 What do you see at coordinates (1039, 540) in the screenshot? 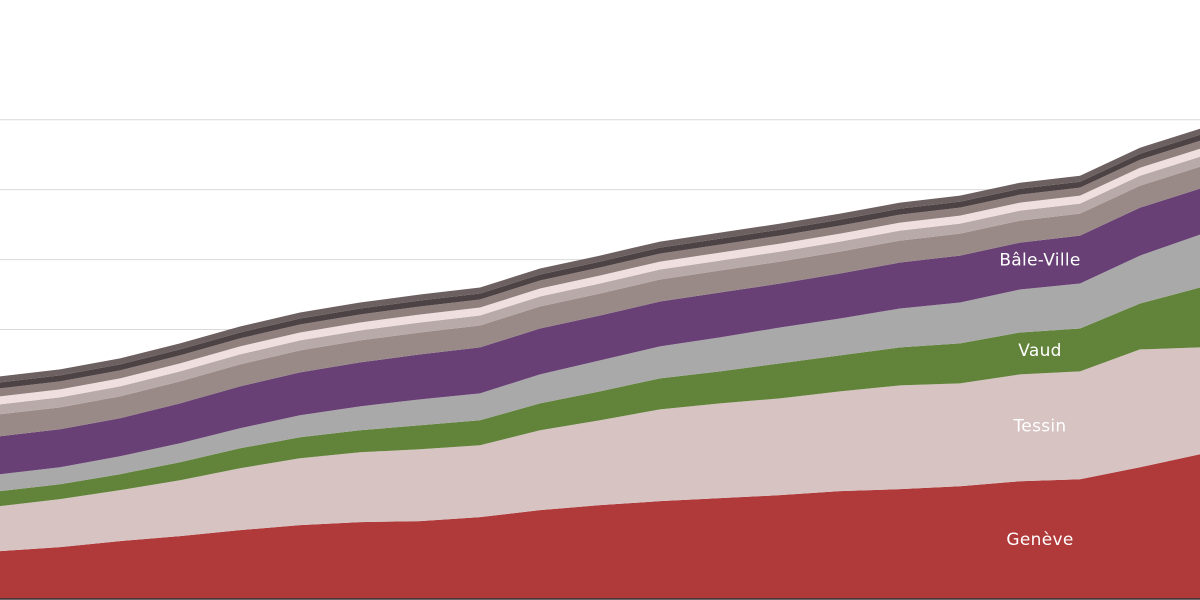
I see `label-gen-ve: Genève` at bounding box center [1039, 540].